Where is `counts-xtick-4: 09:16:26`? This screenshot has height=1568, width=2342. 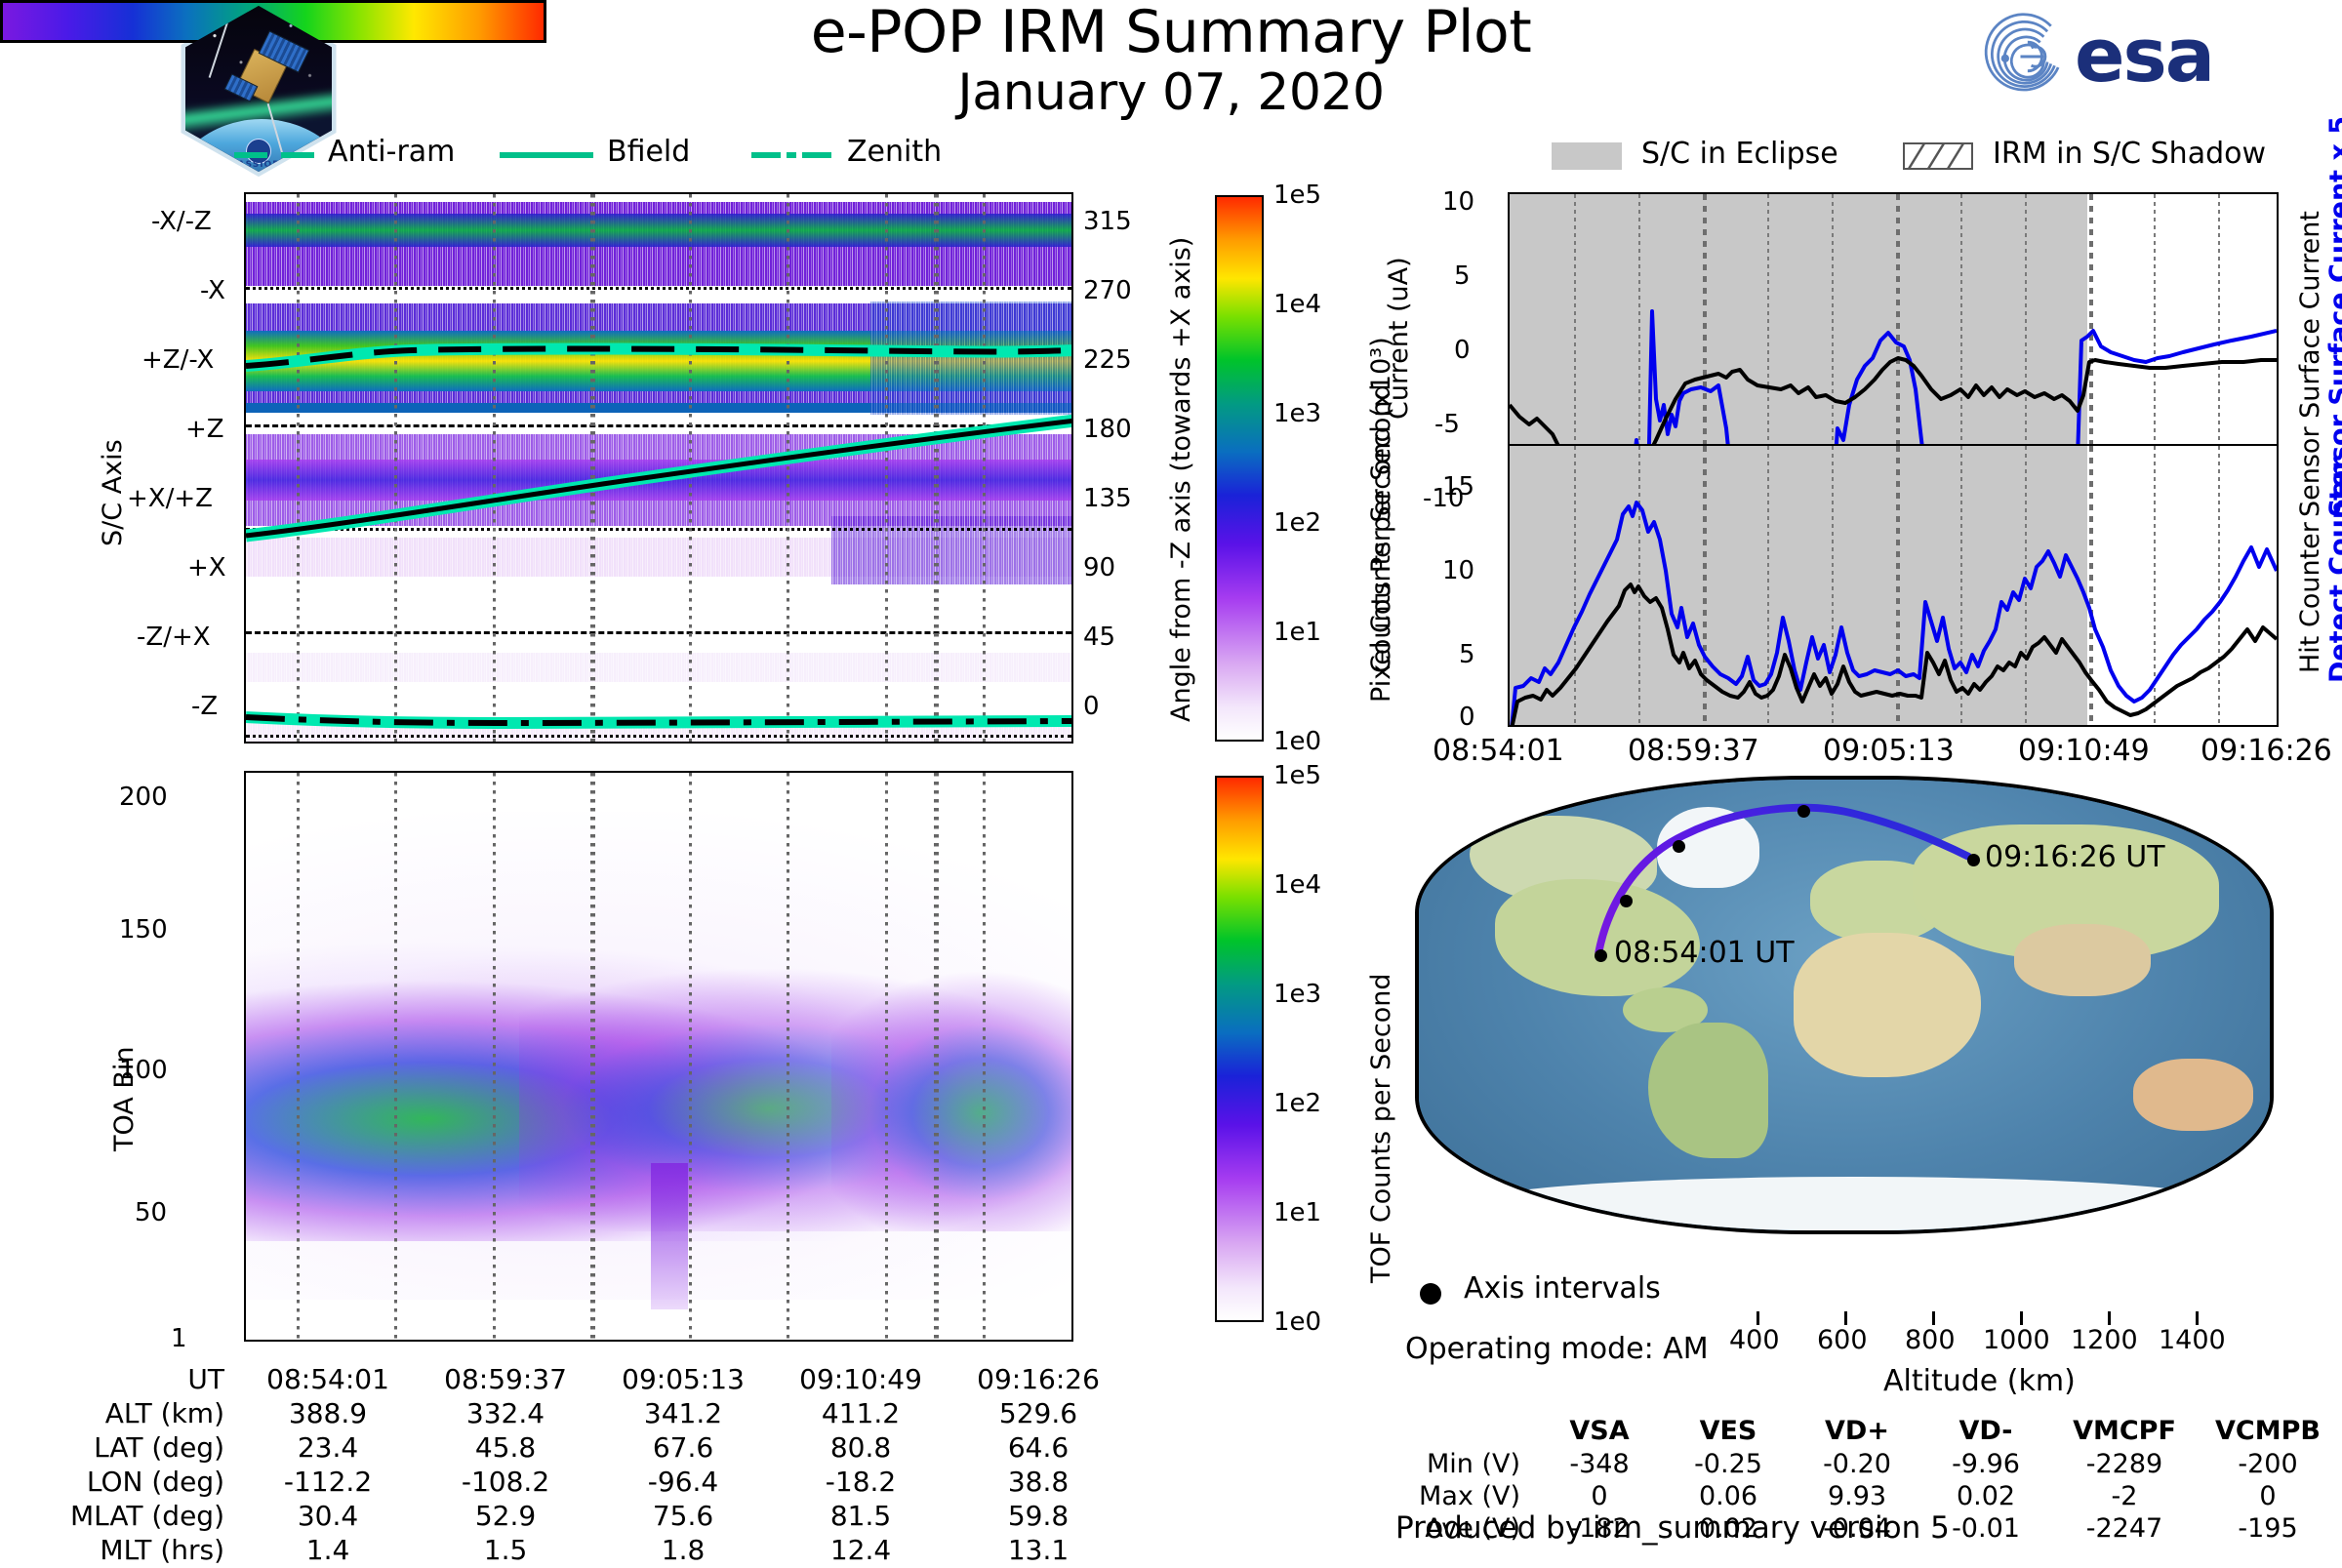 counts-xtick-4: 09:16:26 is located at coordinates (2266, 751).